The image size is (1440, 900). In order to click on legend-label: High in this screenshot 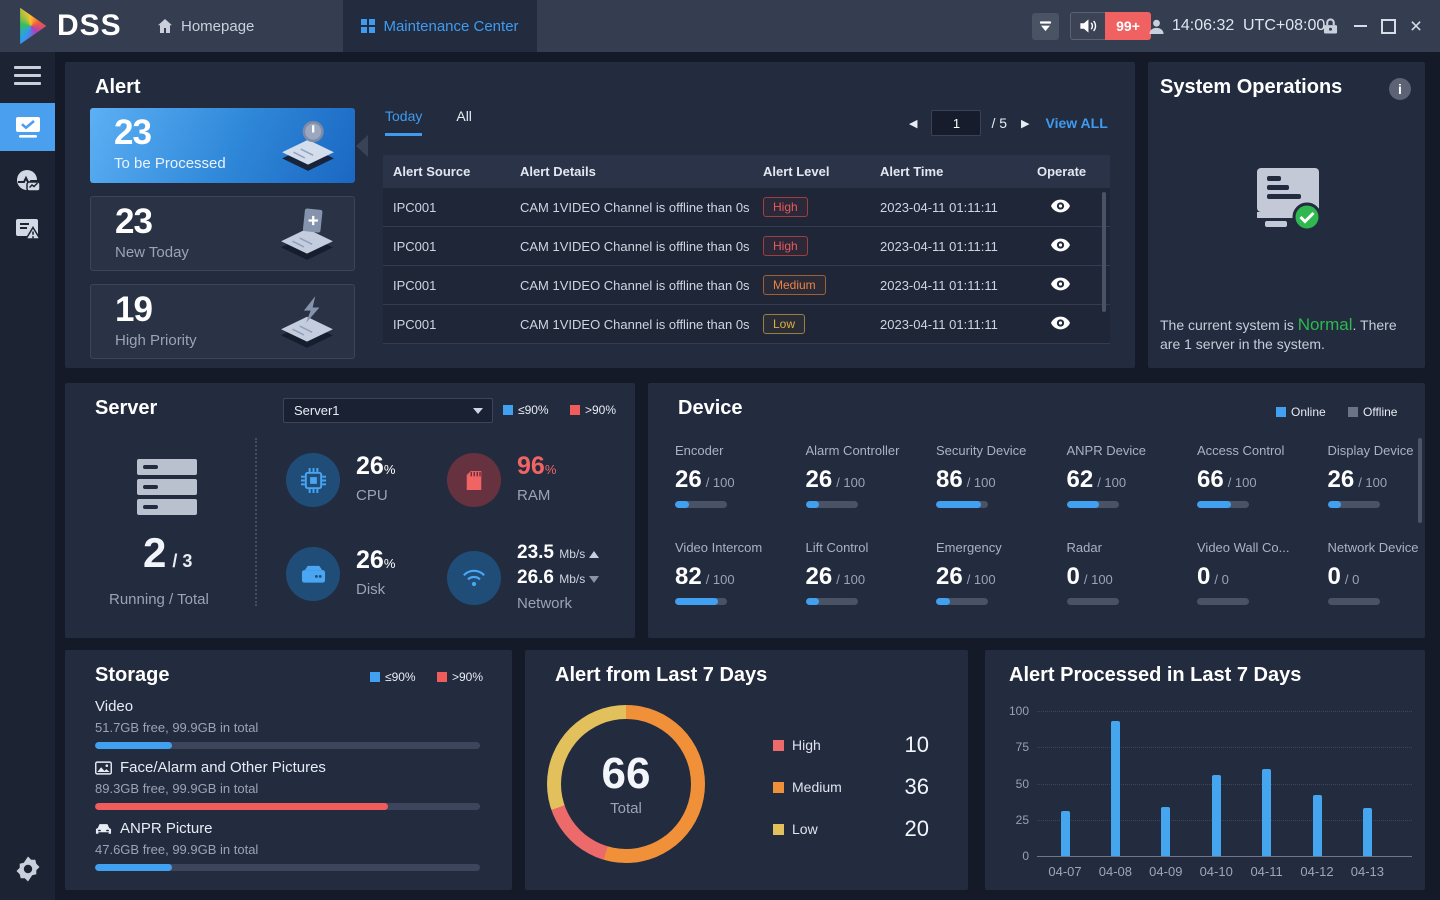, I will do `click(806, 745)`.